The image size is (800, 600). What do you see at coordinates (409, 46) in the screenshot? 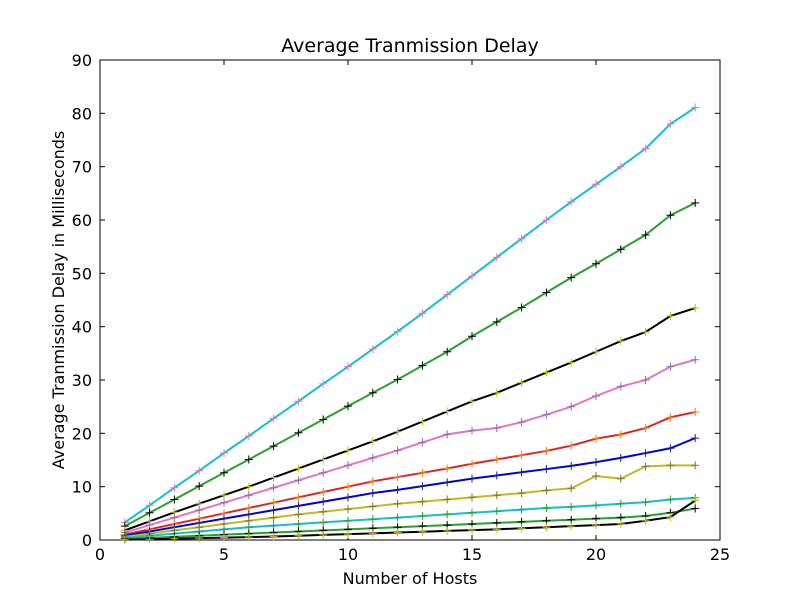
I see `chart-title: Average Tranmission Delay` at bounding box center [409, 46].